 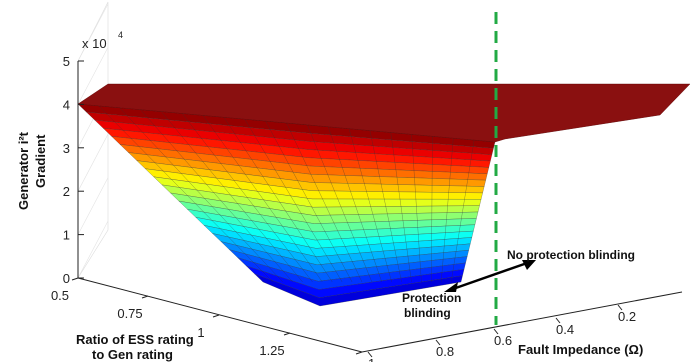 What do you see at coordinates (445, 351) in the screenshot?
I see `x-tick-label: 0.8` at bounding box center [445, 351].